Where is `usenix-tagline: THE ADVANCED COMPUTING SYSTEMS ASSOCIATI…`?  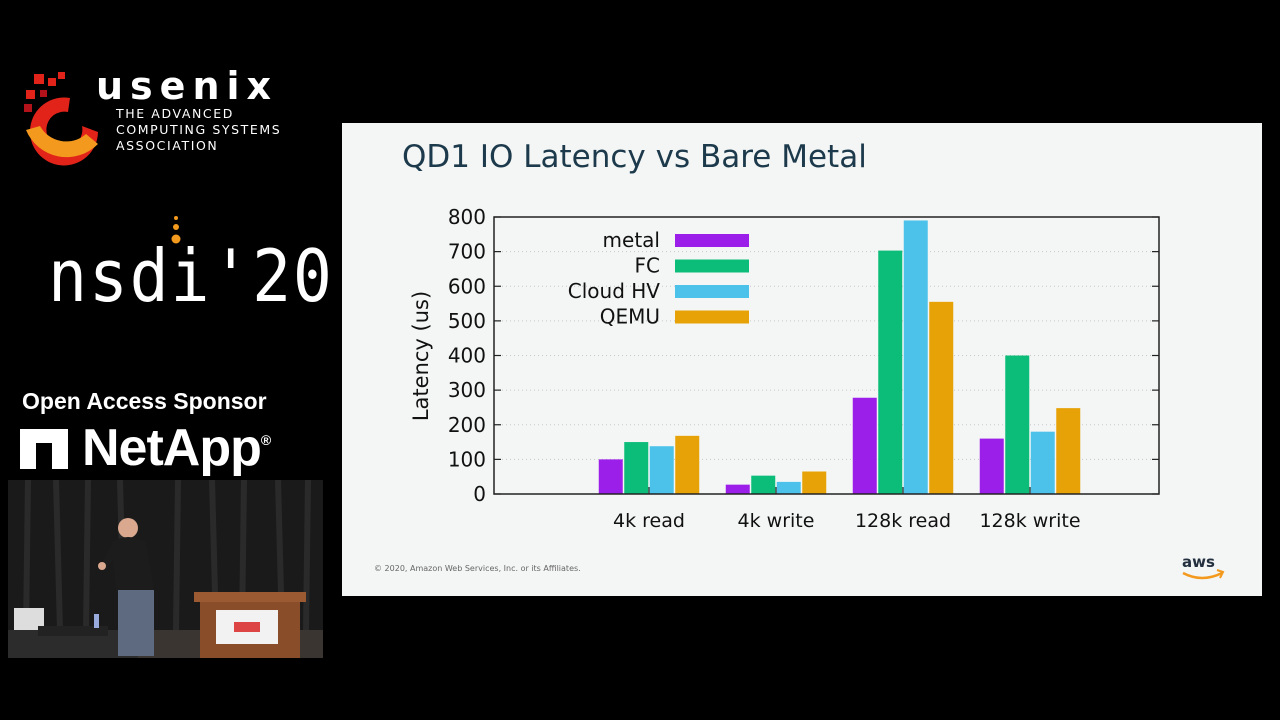
usenix-tagline: THE ADVANCED COMPUTING SYSTEMS ASSOCIATI… is located at coordinates (198, 130).